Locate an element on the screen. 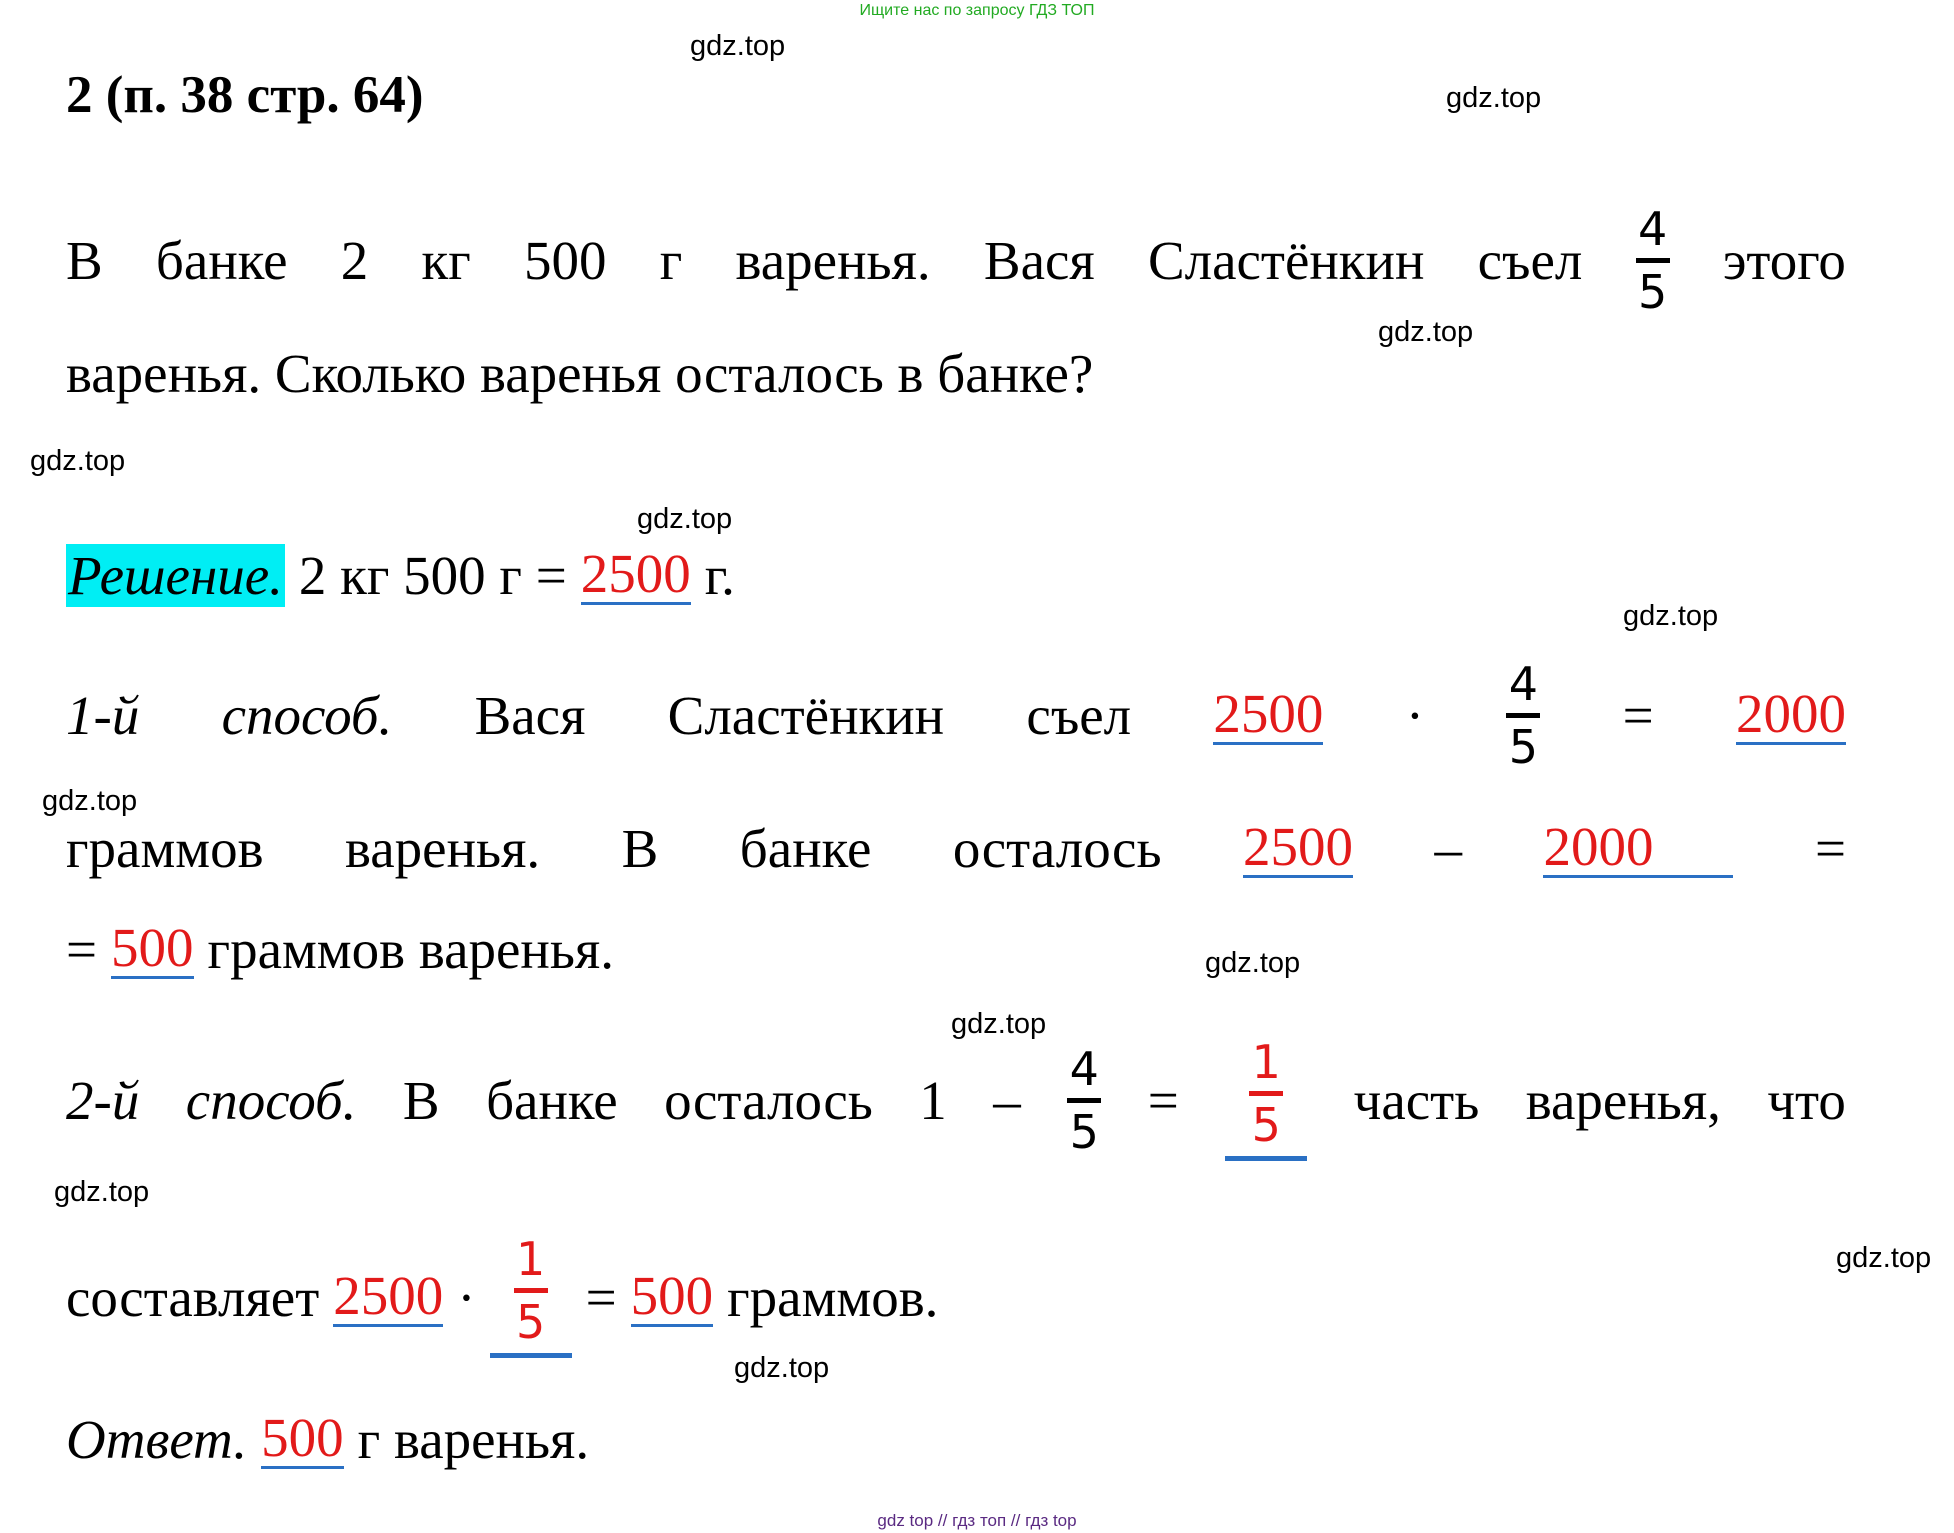 Image resolution: width=1954 pixels, height=1533 pixels. problem-word: варенья. is located at coordinates (833, 260).